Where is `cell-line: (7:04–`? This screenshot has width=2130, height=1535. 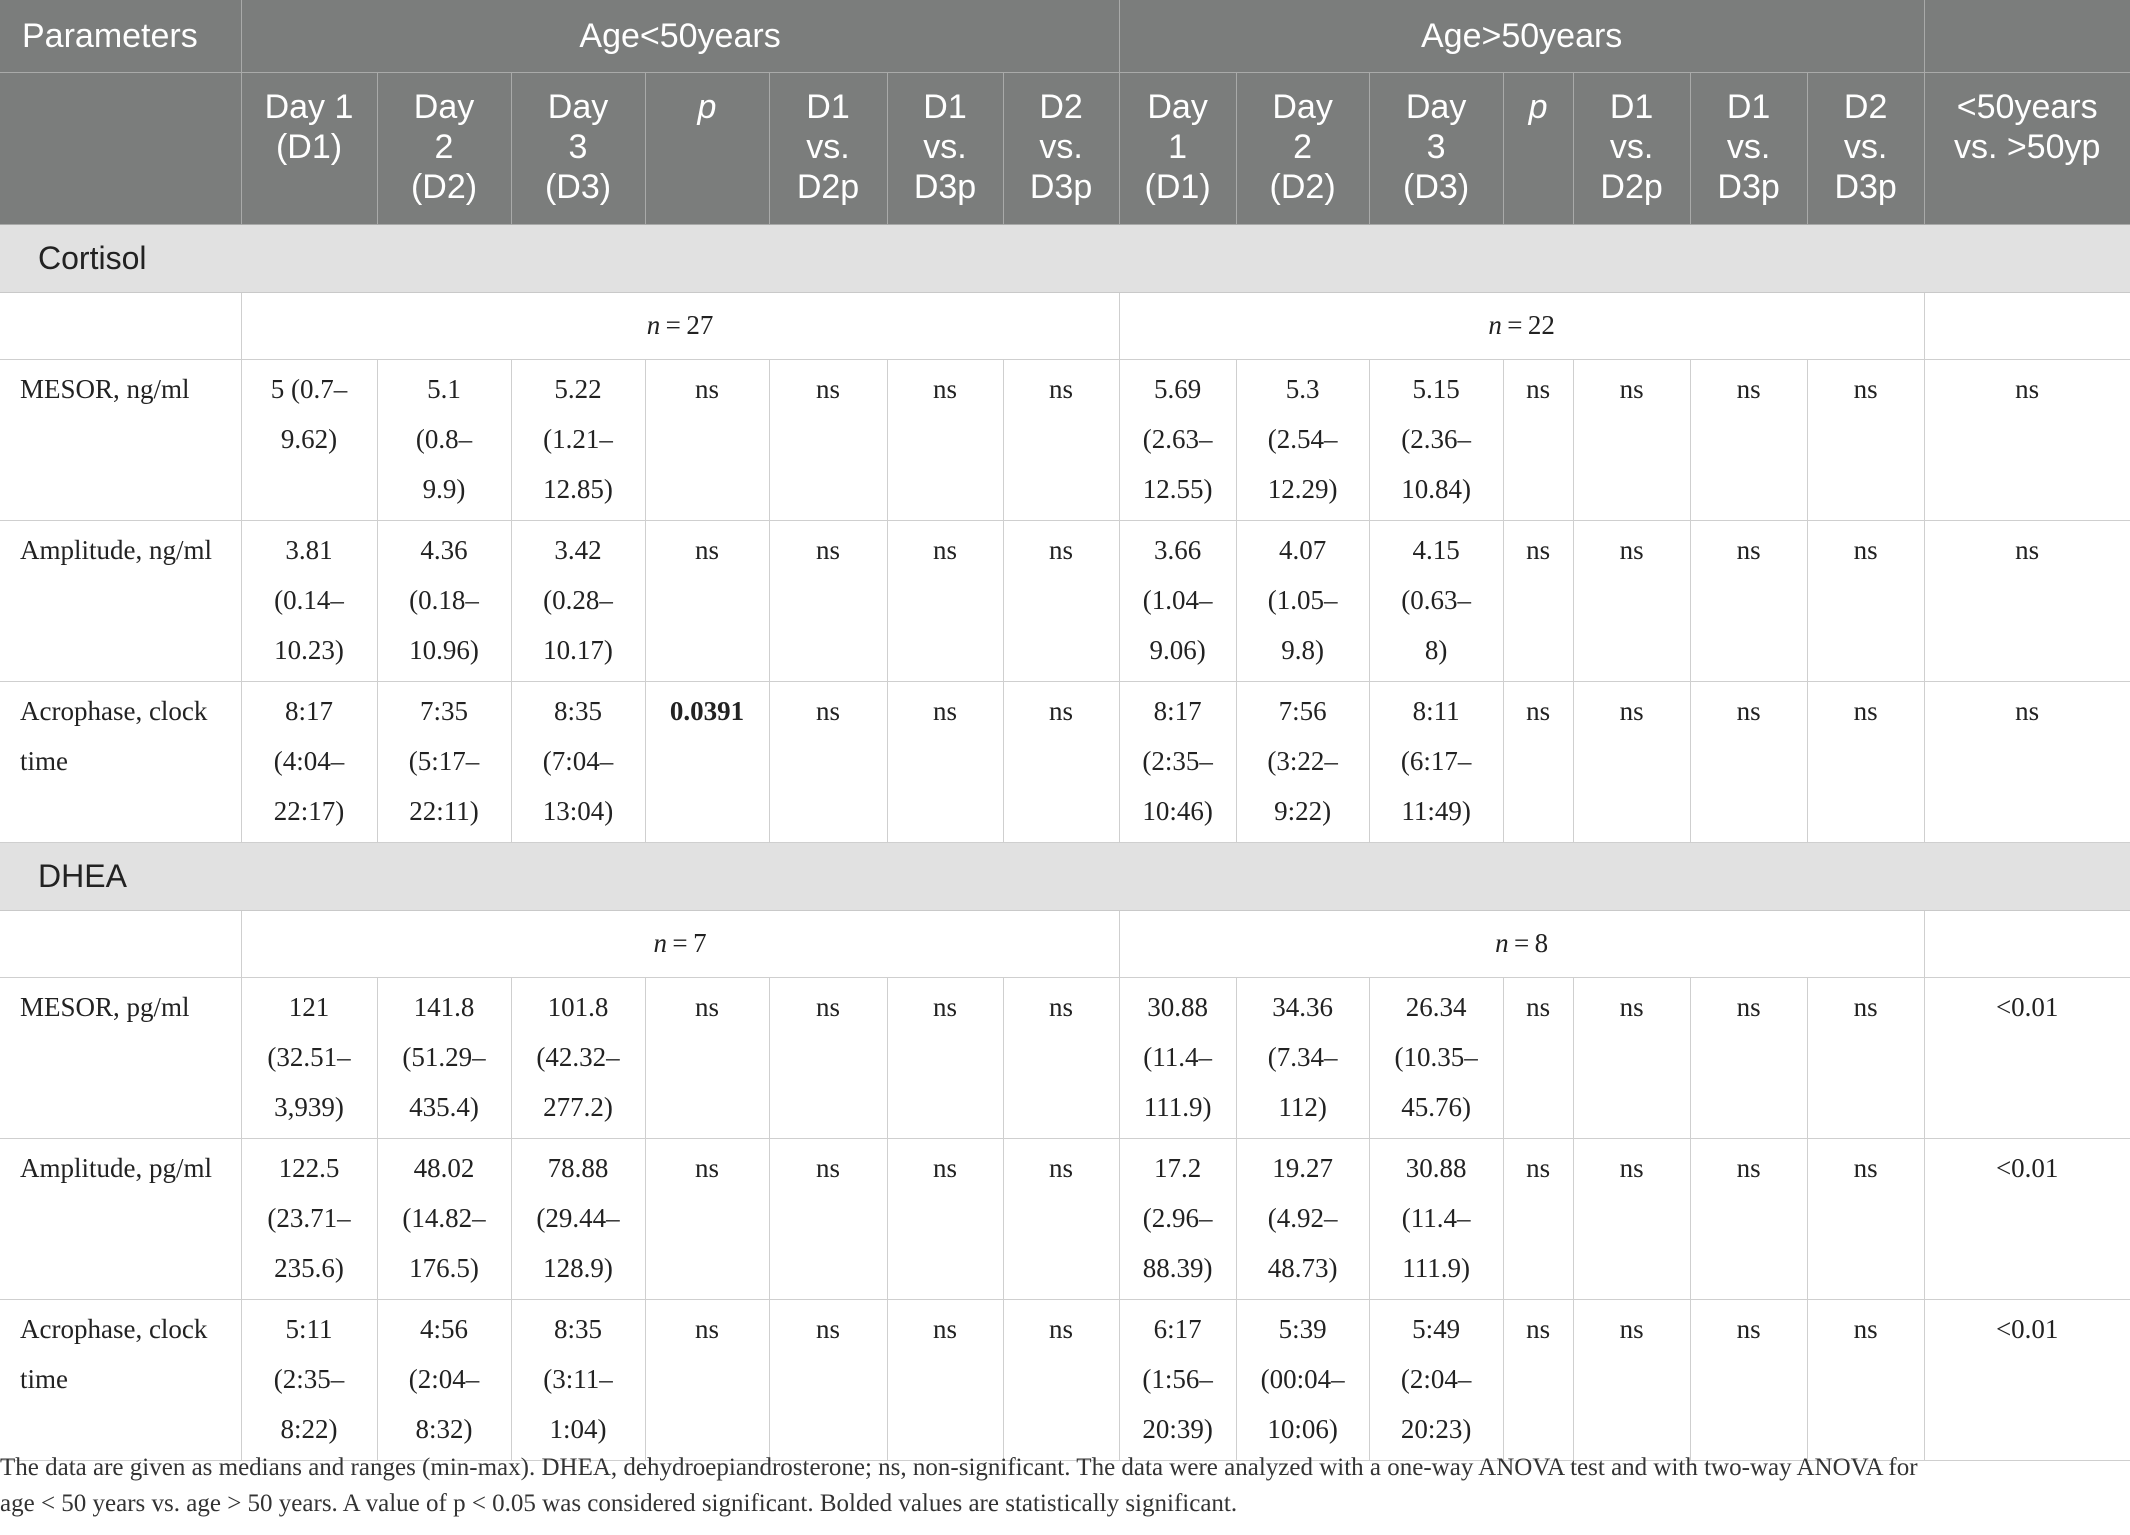
cell-line: (7:04– is located at coordinates (578, 760).